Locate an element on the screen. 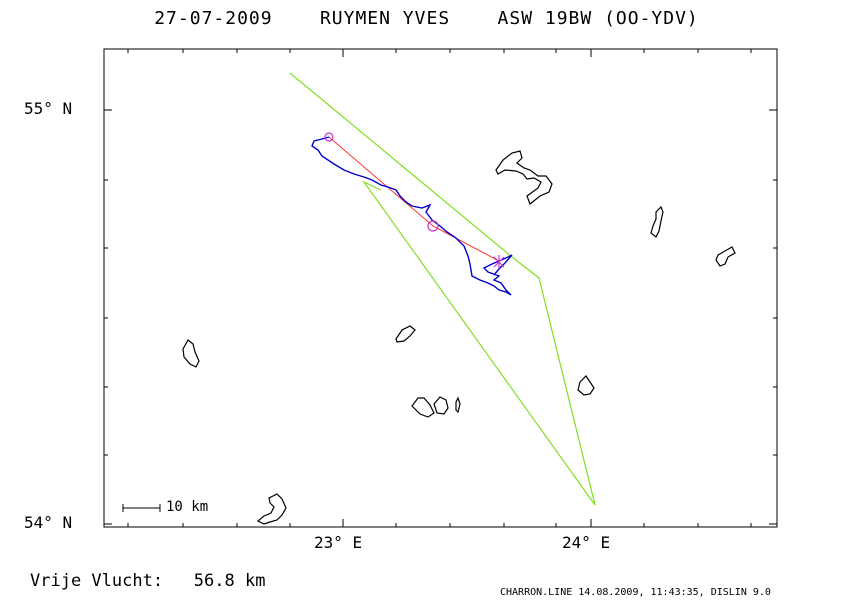  flight-date: 27-07-2009 is located at coordinates (213, 18).